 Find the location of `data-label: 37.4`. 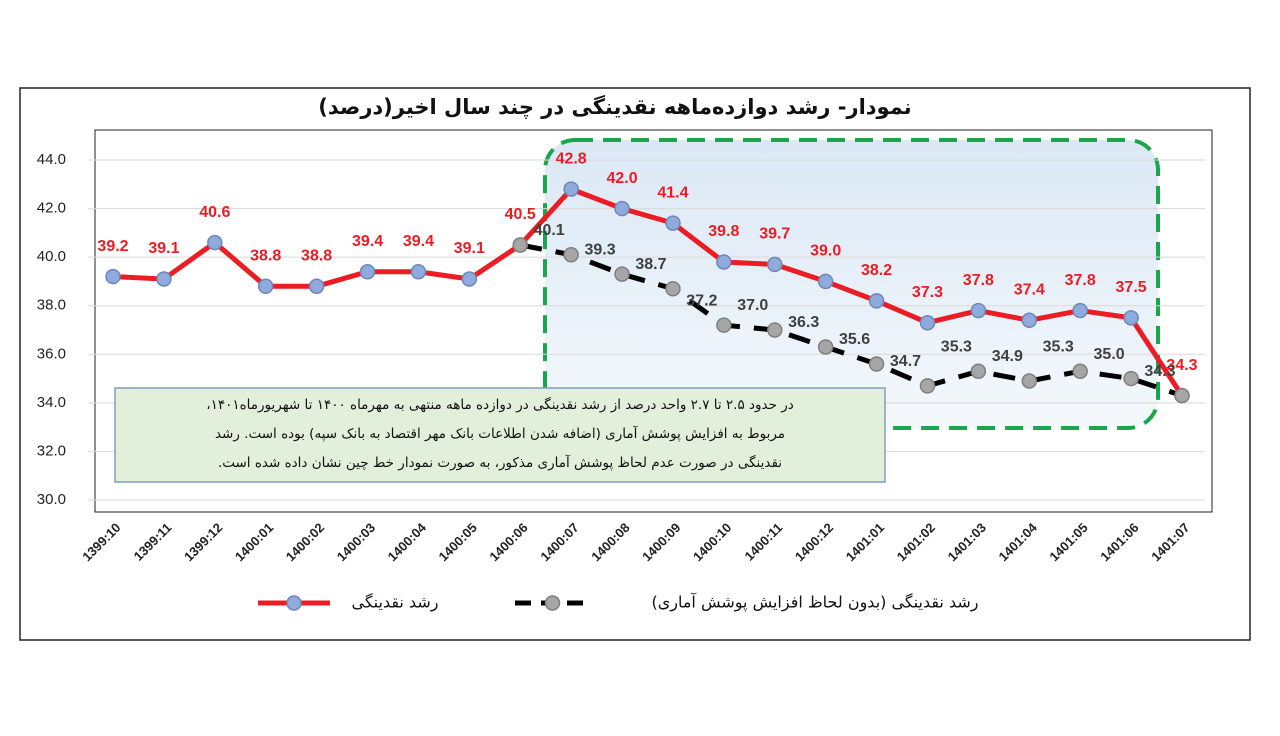

data-label: 37.4 is located at coordinates (1029, 290).